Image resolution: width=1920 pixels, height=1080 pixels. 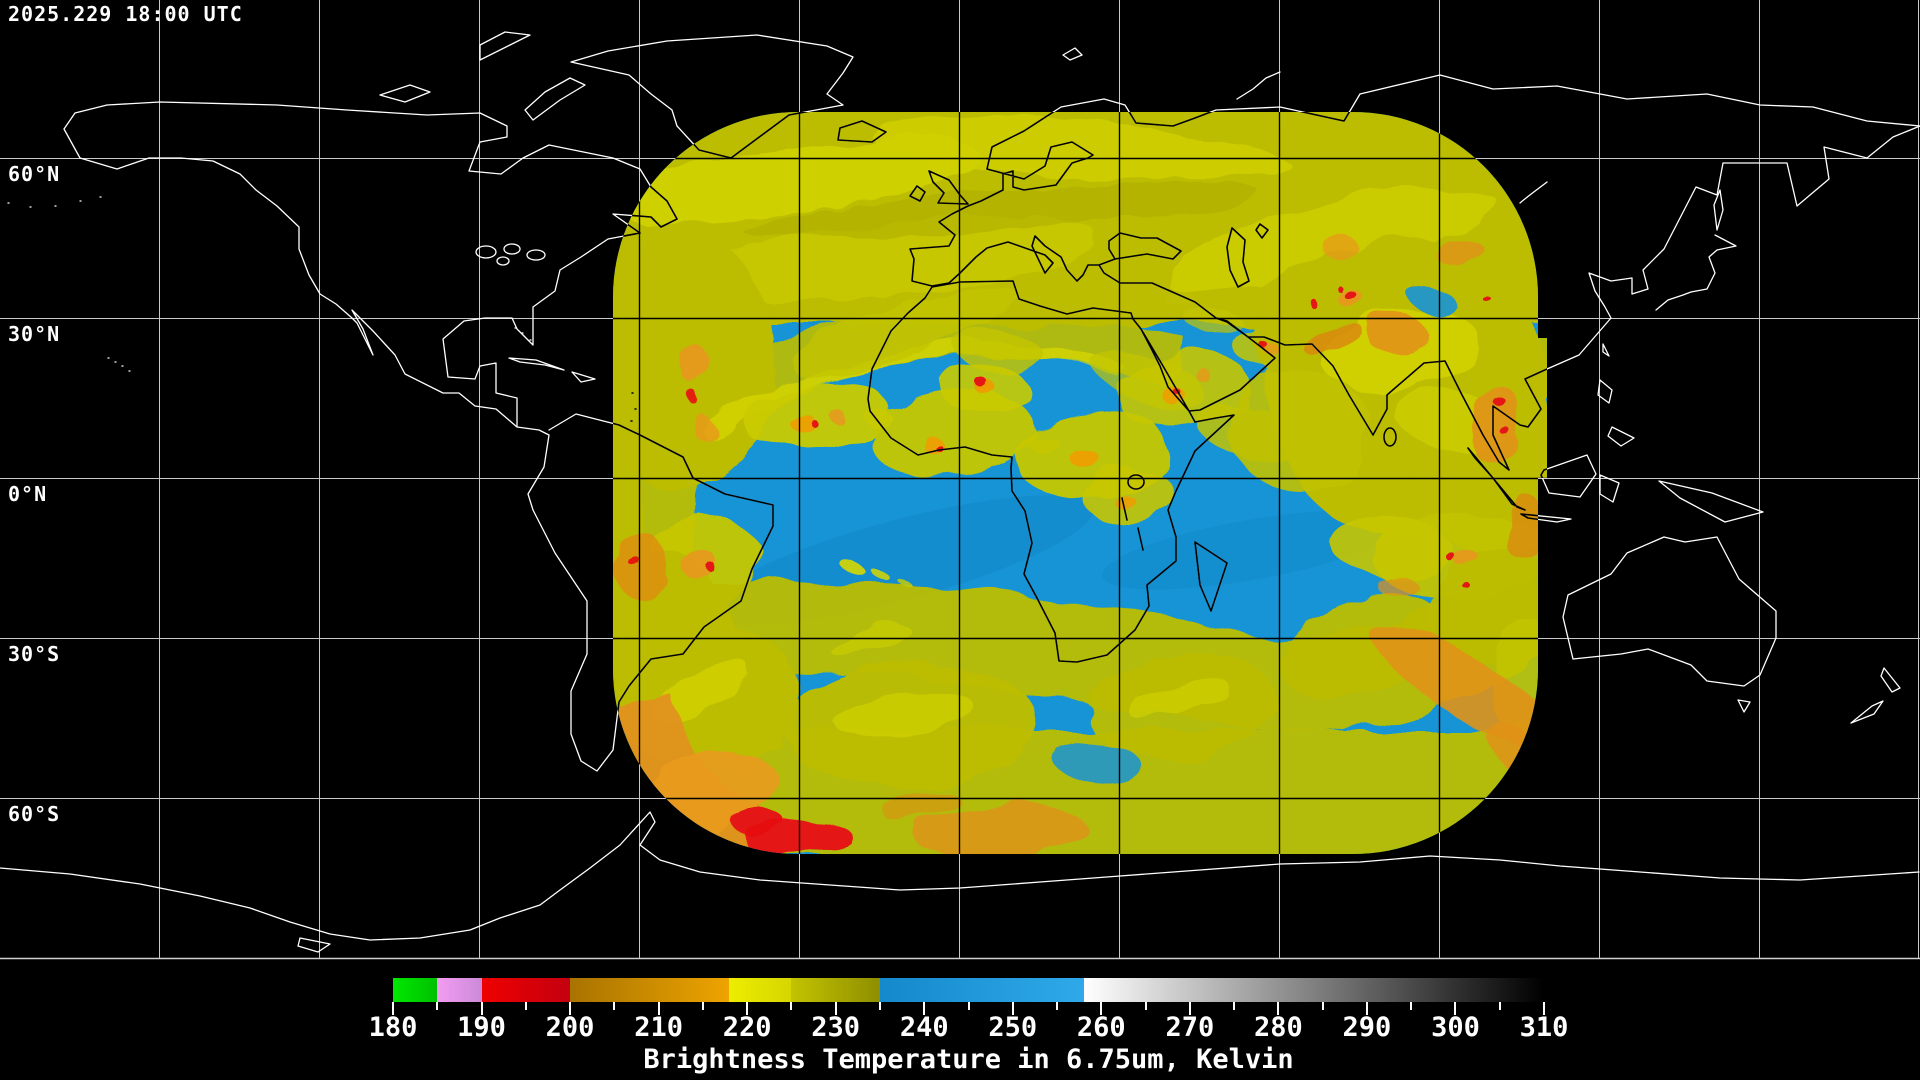 What do you see at coordinates (1278, 1027) in the screenshot?
I see `colorbar-tick-label: 280` at bounding box center [1278, 1027].